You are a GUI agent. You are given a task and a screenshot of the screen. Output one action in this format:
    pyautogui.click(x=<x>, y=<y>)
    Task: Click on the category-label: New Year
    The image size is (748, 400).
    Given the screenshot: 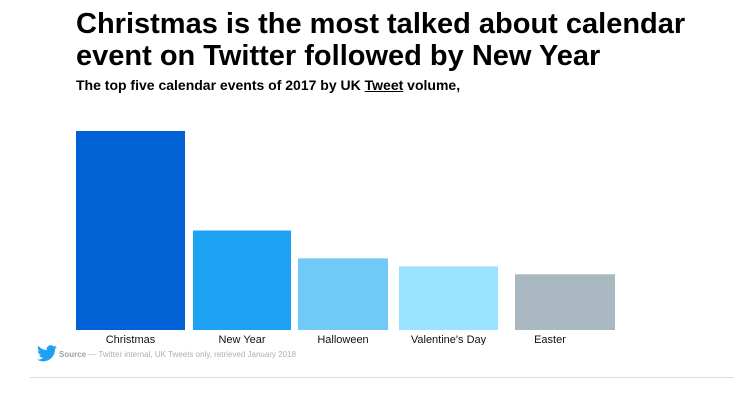 What is the action you would take?
    pyautogui.click(x=241, y=339)
    